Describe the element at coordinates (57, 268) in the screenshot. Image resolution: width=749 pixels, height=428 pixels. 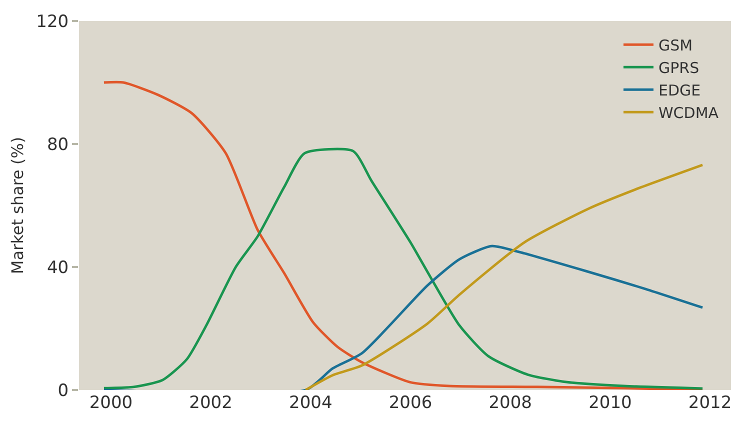
I see `y-tick-label: 40` at that location.